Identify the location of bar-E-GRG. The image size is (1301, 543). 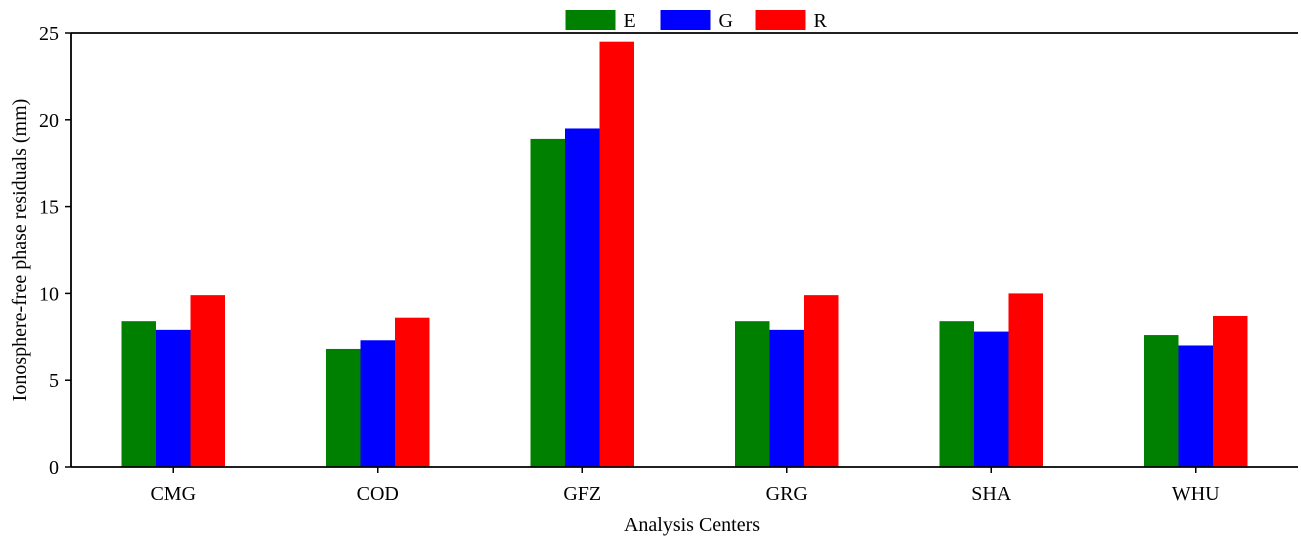
(752, 394).